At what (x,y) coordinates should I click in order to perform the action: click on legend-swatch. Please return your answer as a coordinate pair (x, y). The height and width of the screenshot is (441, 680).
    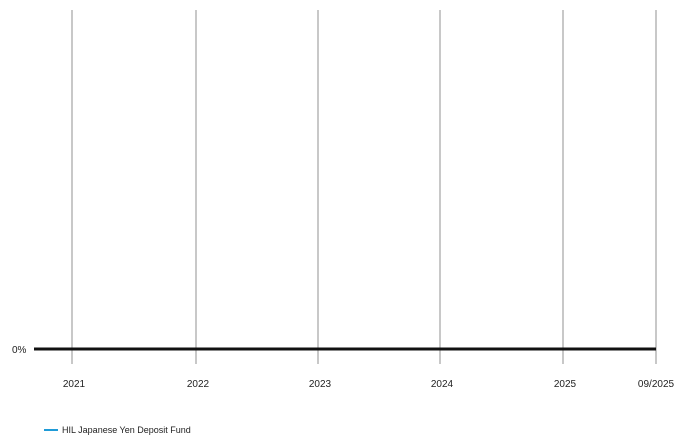
    Looking at the image, I should click on (51, 430).